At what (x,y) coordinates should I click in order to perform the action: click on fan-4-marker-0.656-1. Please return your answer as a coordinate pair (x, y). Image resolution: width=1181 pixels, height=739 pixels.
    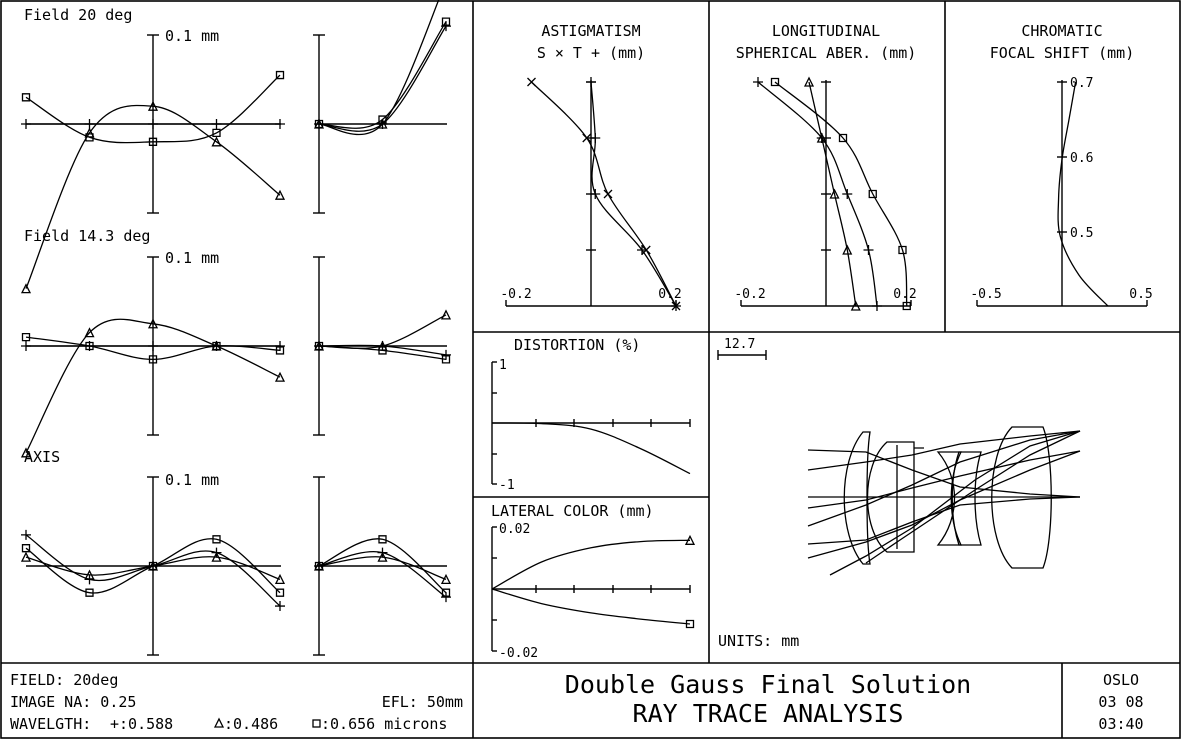
    Looking at the image, I should click on (89, 592).